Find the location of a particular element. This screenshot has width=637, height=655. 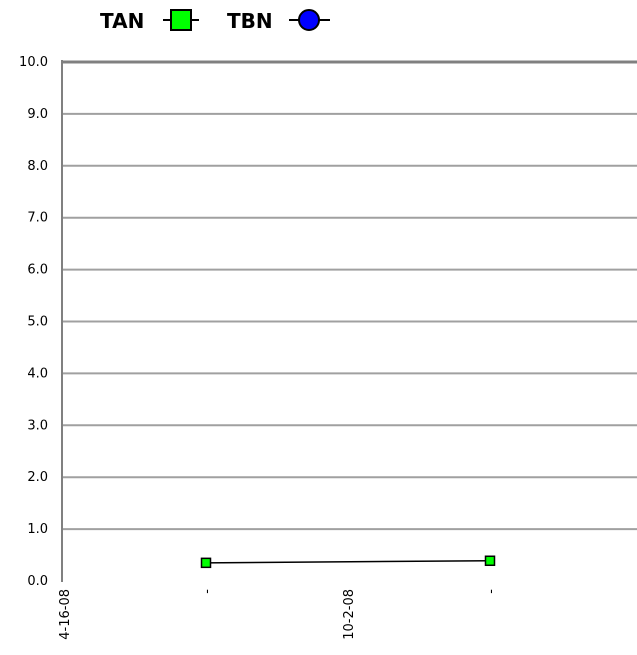

series-layer is located at coordinates (348, 562).